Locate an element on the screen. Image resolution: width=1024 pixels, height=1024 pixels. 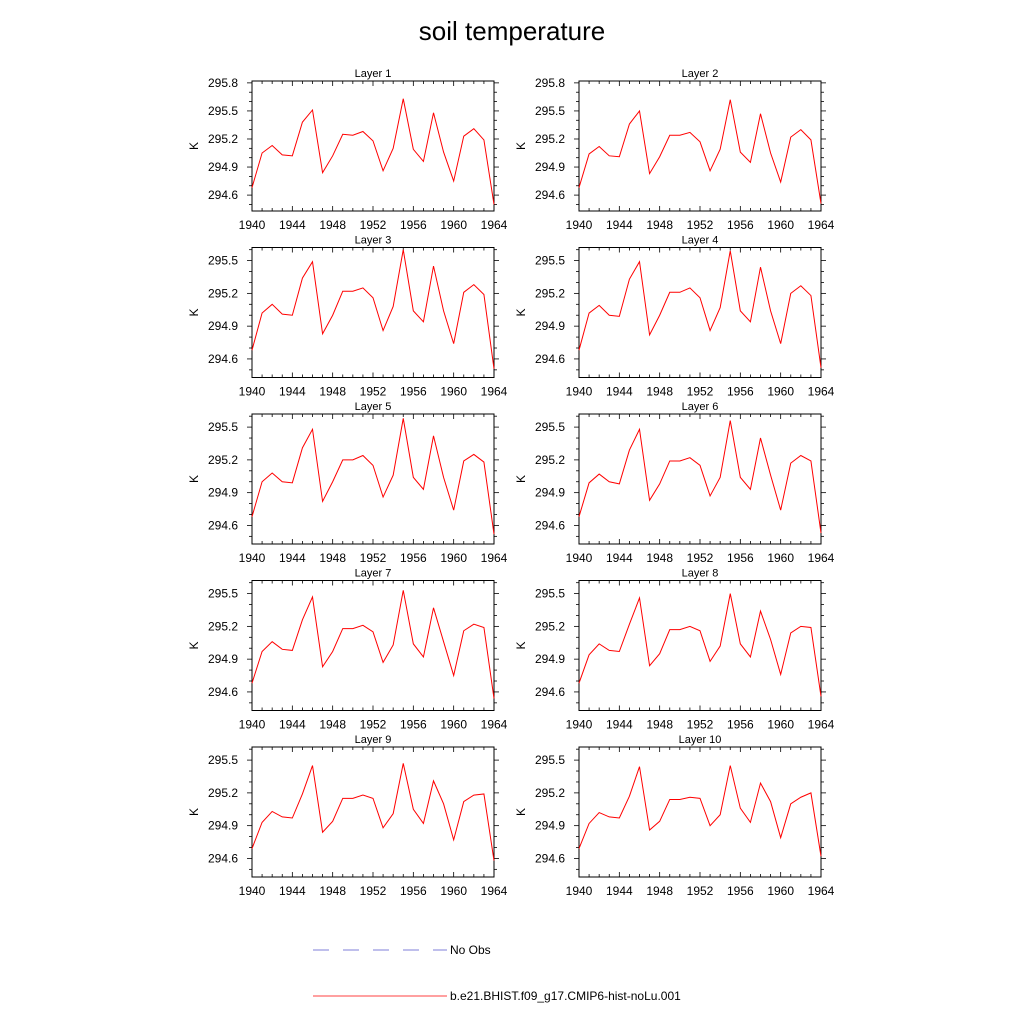
legend-series-label: b.e21.BHIST.f09_g17.CMIP6-hist-noLu.001 is located at coordinates (565, 996).